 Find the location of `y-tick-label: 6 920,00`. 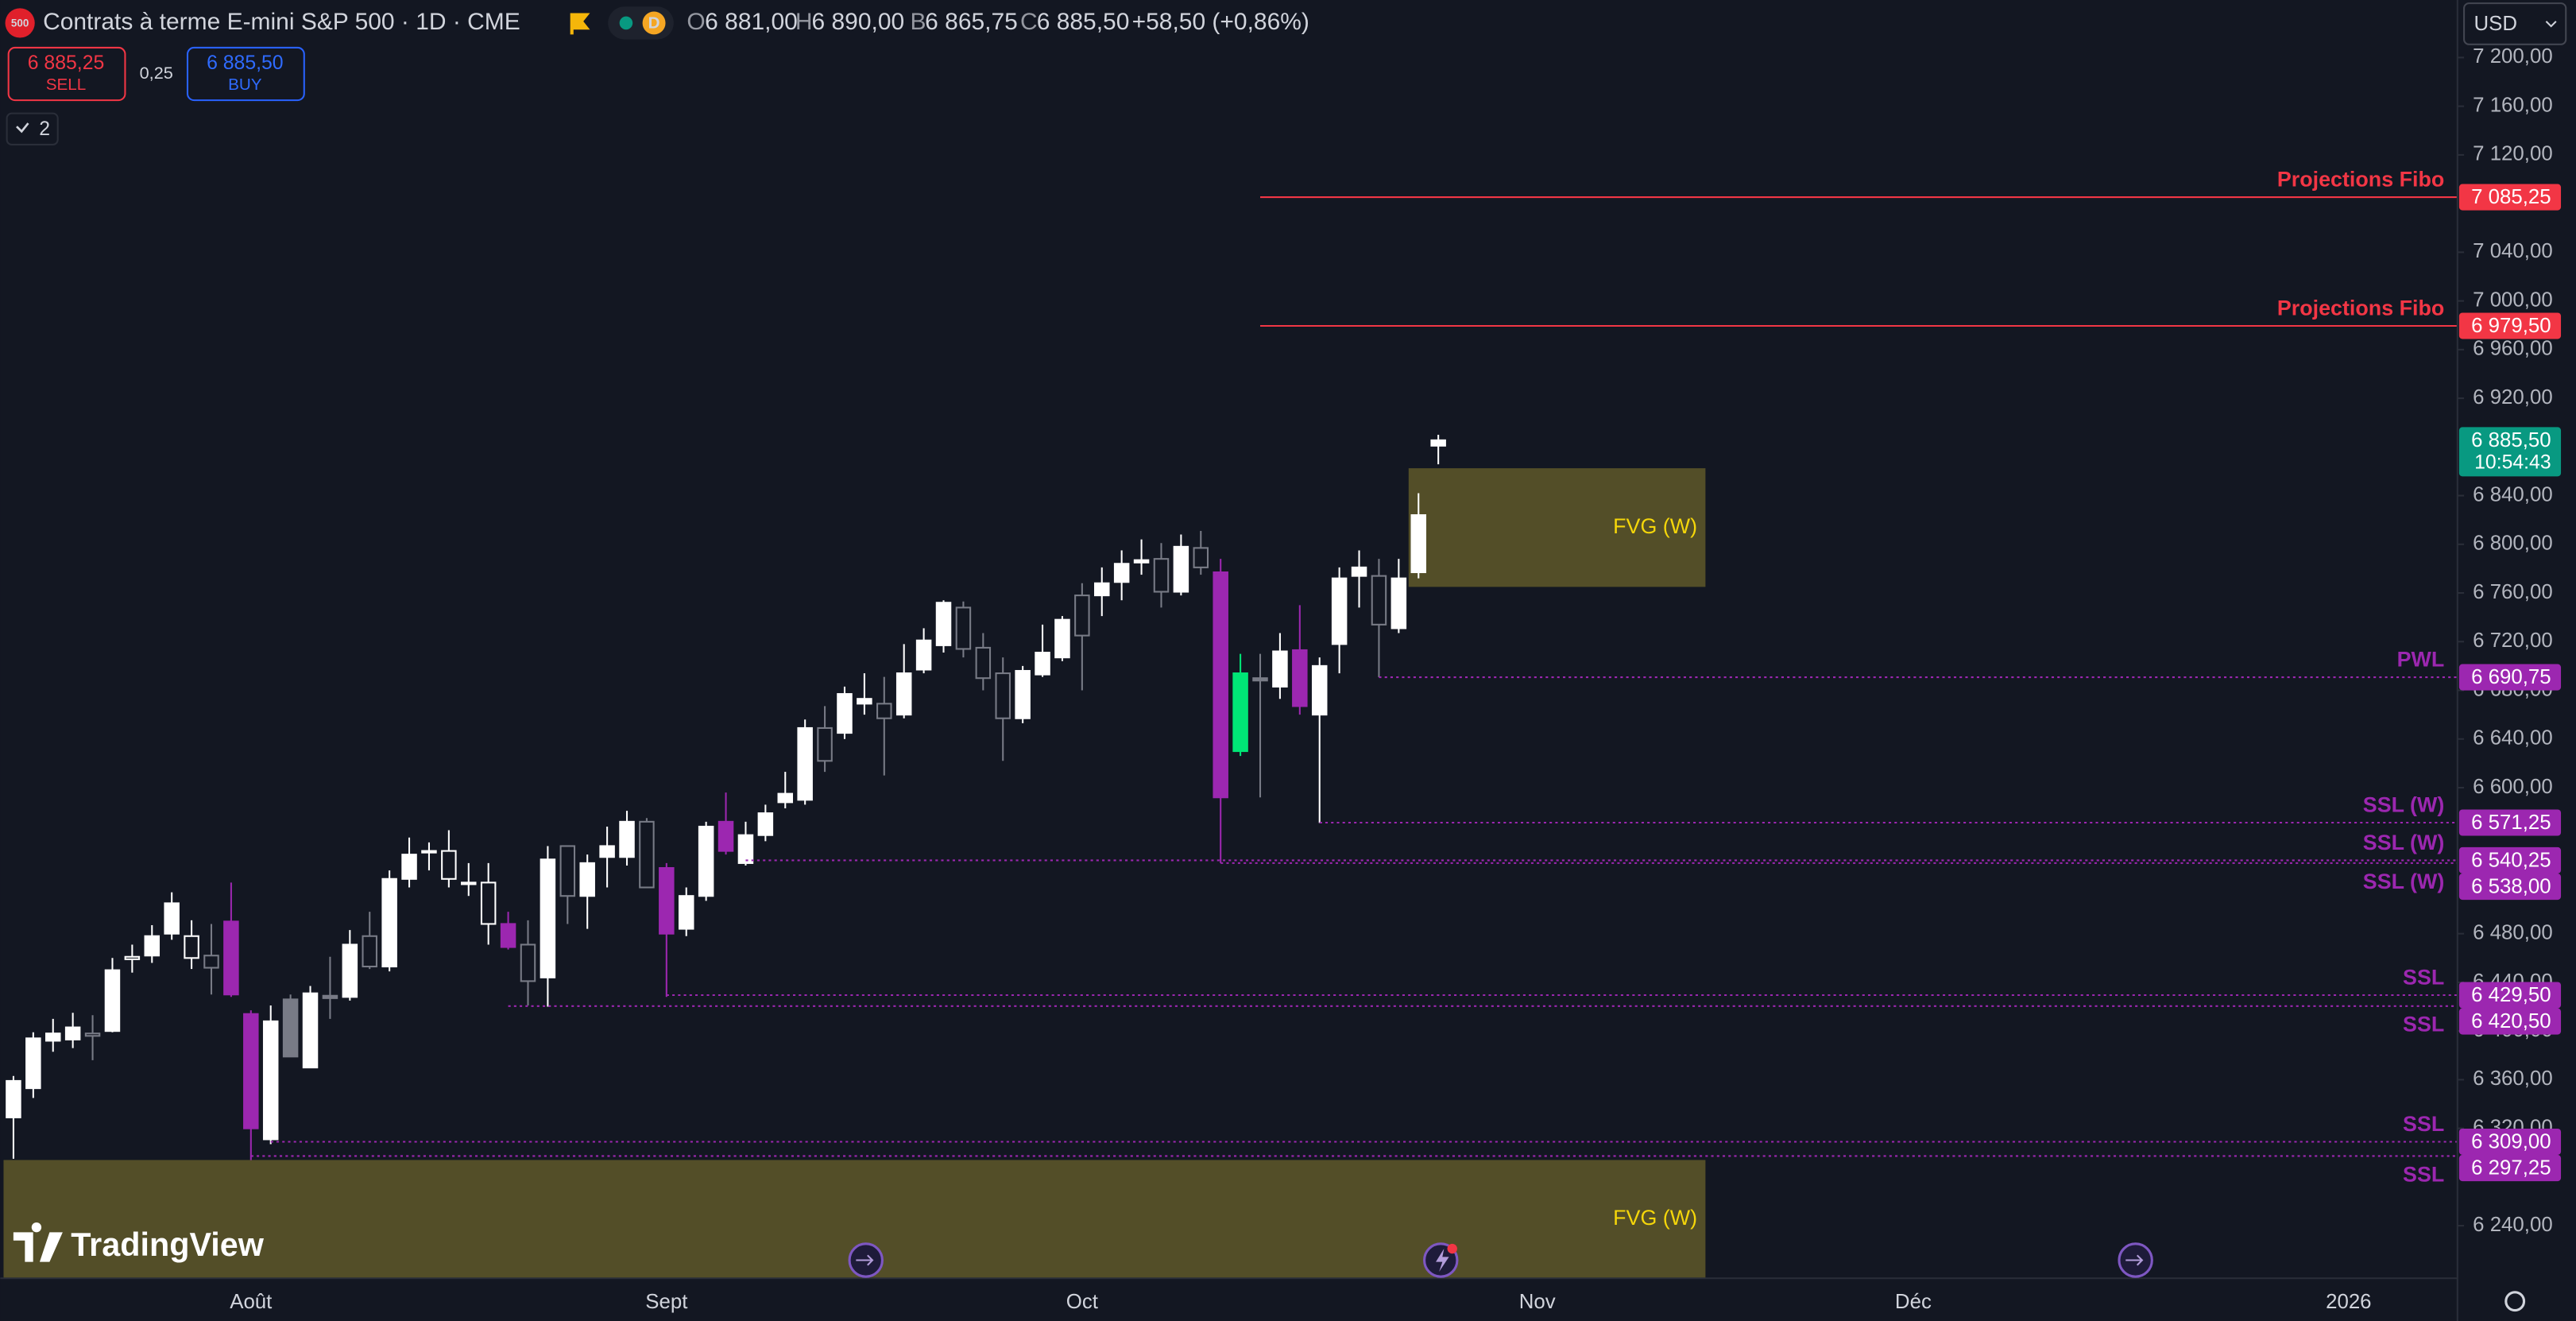

y-tick-label: 6 920,00 is located at coordinates (2513, 397).